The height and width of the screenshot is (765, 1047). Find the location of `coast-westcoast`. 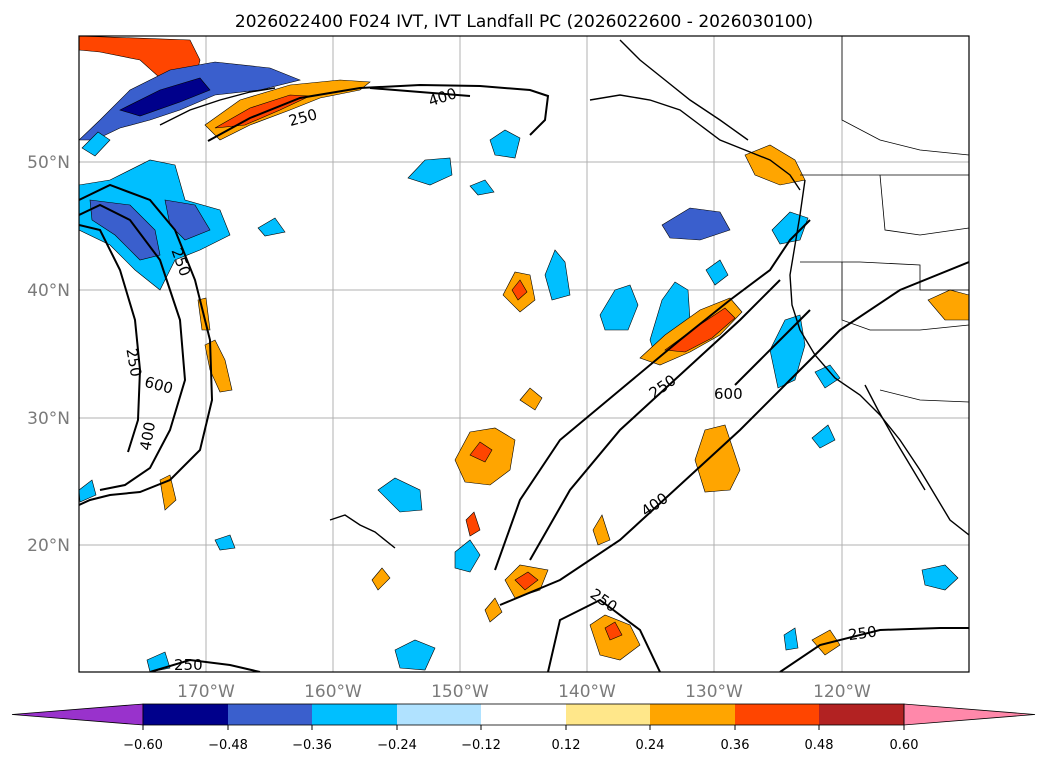

coast-westcoast is located at coordinates (879, 357).